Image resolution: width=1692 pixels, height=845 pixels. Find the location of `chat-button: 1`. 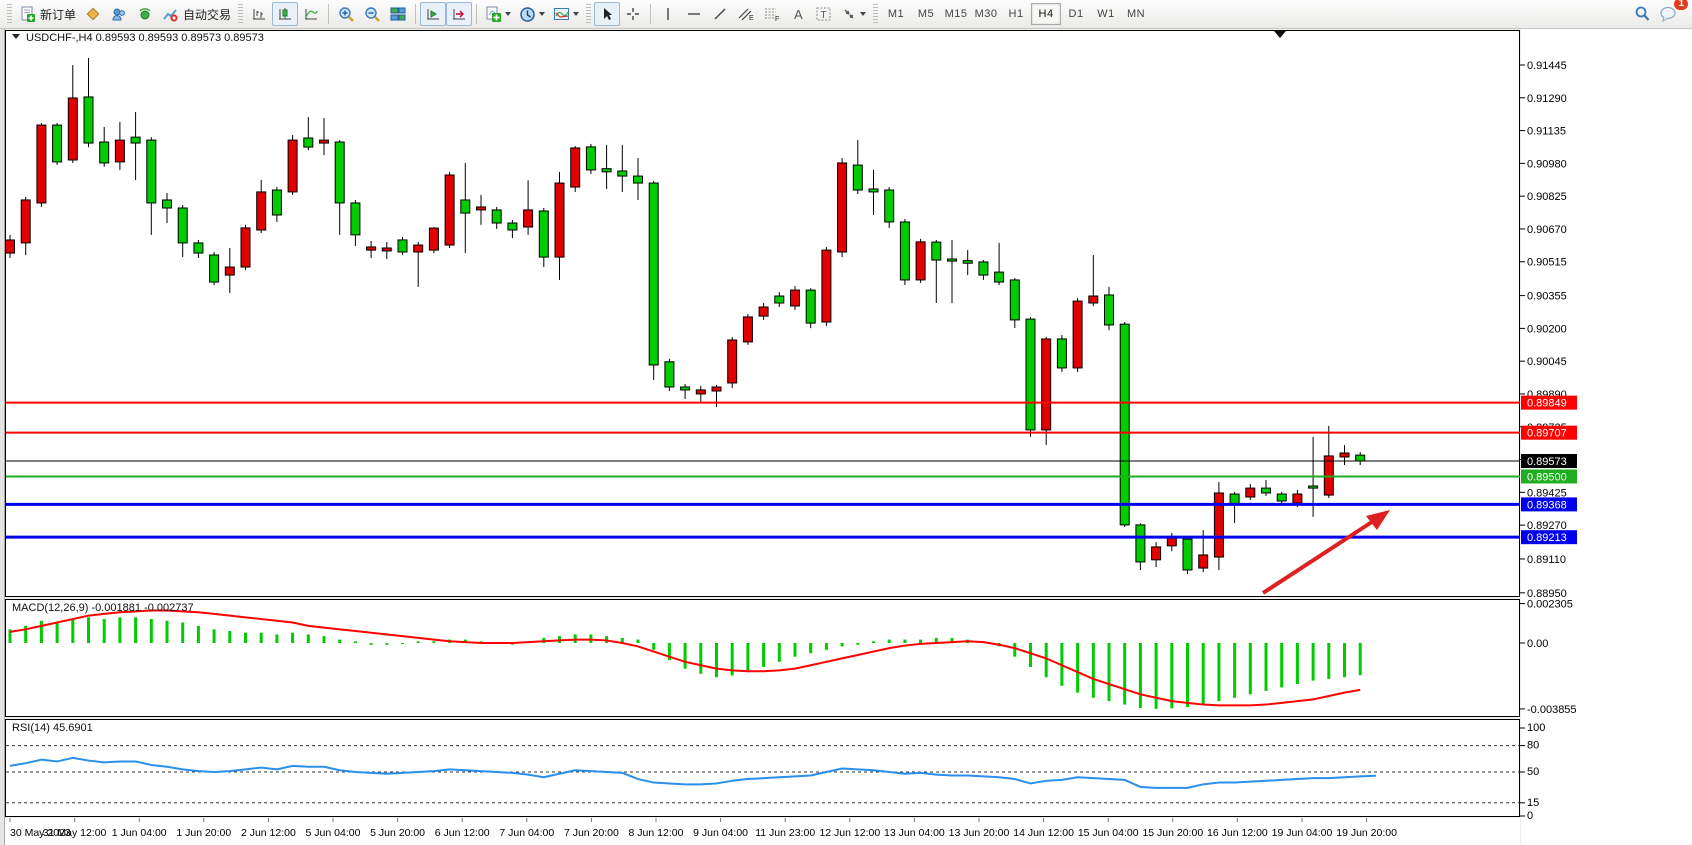

chat-button: 1 is located at coordinates (1671, 13).